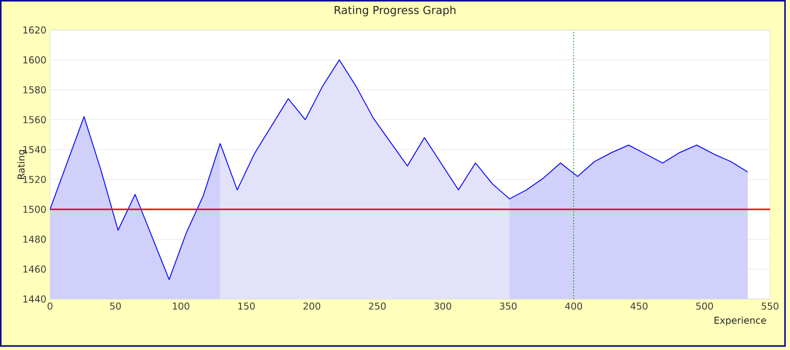  Describe the element at coordinates (34, 120) in the screenshot. I see `y-tick-label: 1560` at that location.